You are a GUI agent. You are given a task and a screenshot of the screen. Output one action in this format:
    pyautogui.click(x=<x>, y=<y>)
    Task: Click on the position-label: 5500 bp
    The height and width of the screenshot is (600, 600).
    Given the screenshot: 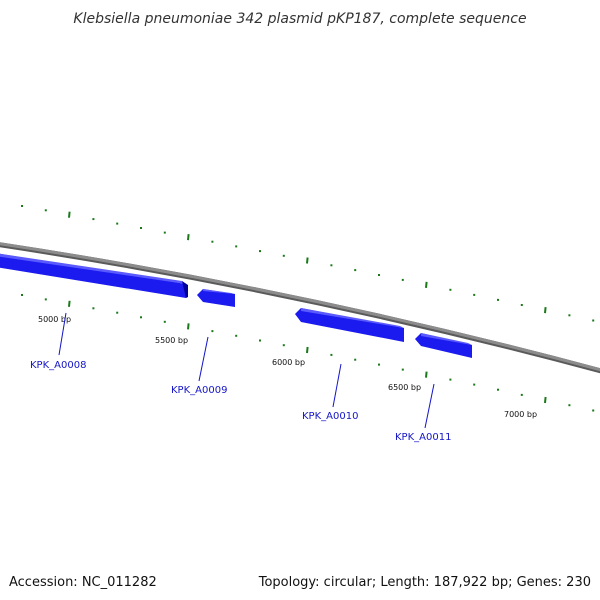 What is the action you would take?
    pyautogui.click(x=171, y=340)
    